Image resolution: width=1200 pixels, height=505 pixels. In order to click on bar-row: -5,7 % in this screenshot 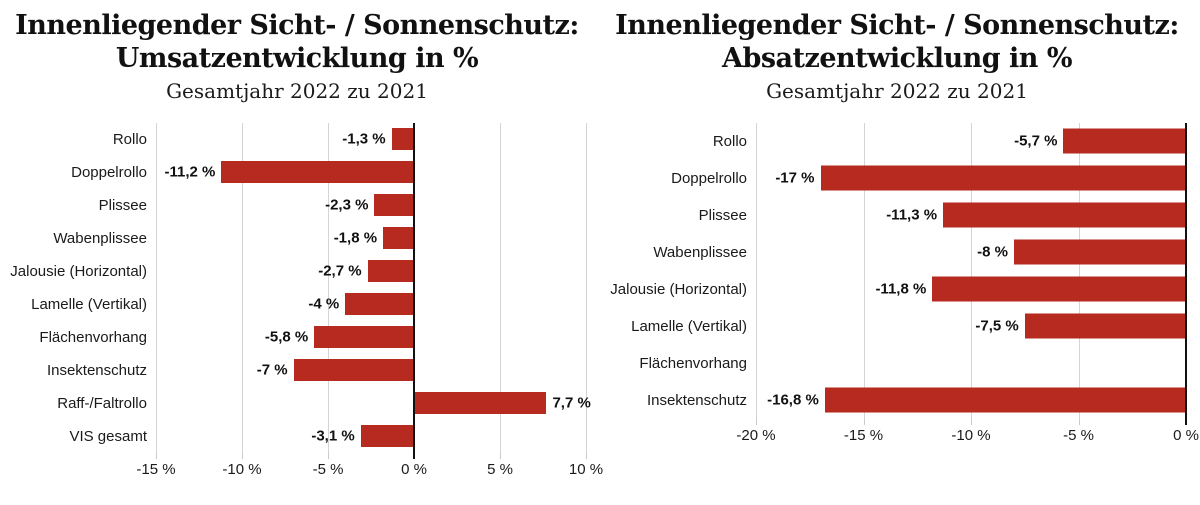, I will do `click(971, 141)`.